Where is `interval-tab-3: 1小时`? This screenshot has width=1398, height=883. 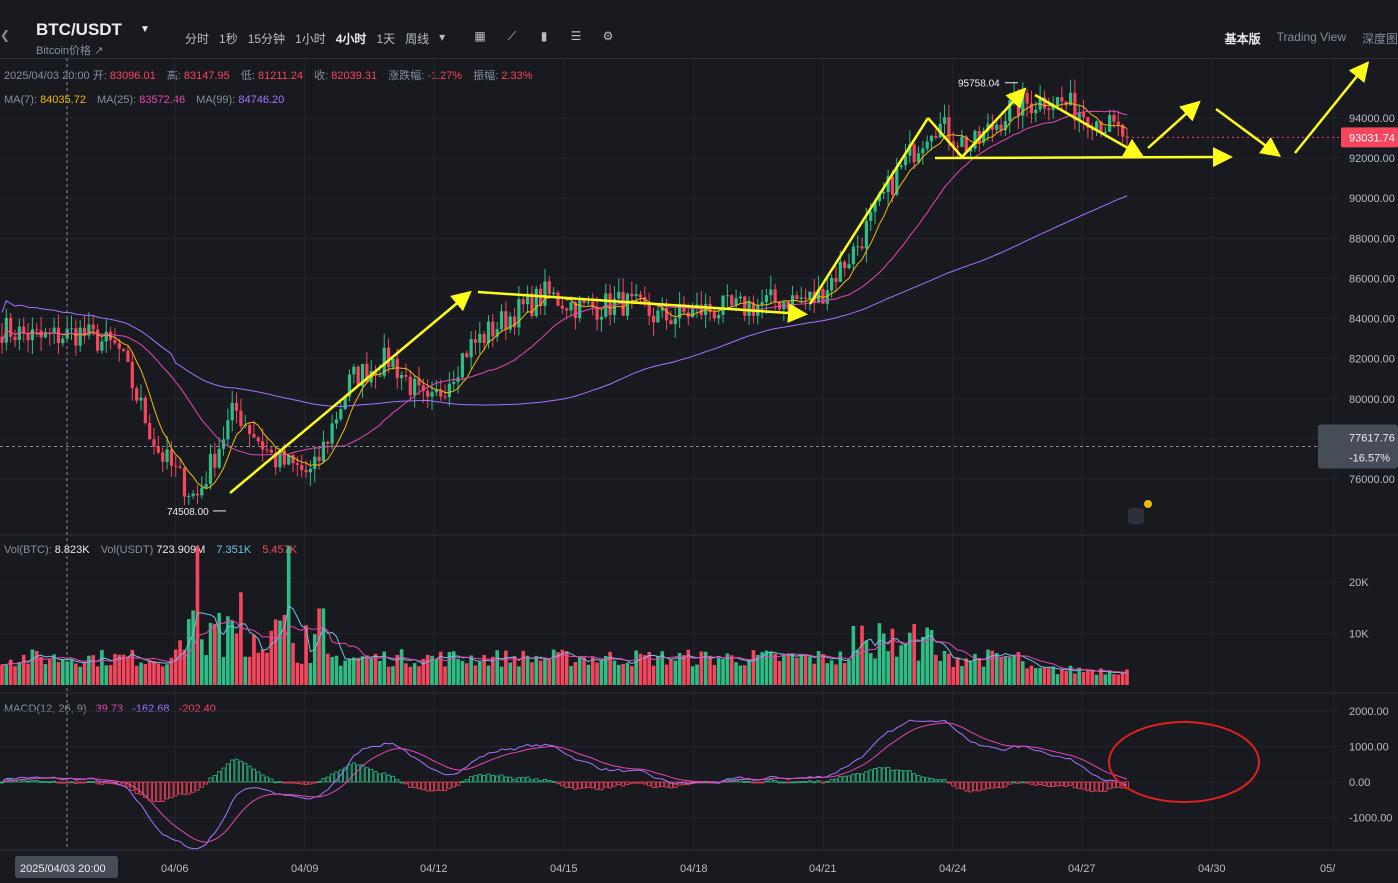
interval-tab-3: 1小时 is located at coordinates (310, 39).